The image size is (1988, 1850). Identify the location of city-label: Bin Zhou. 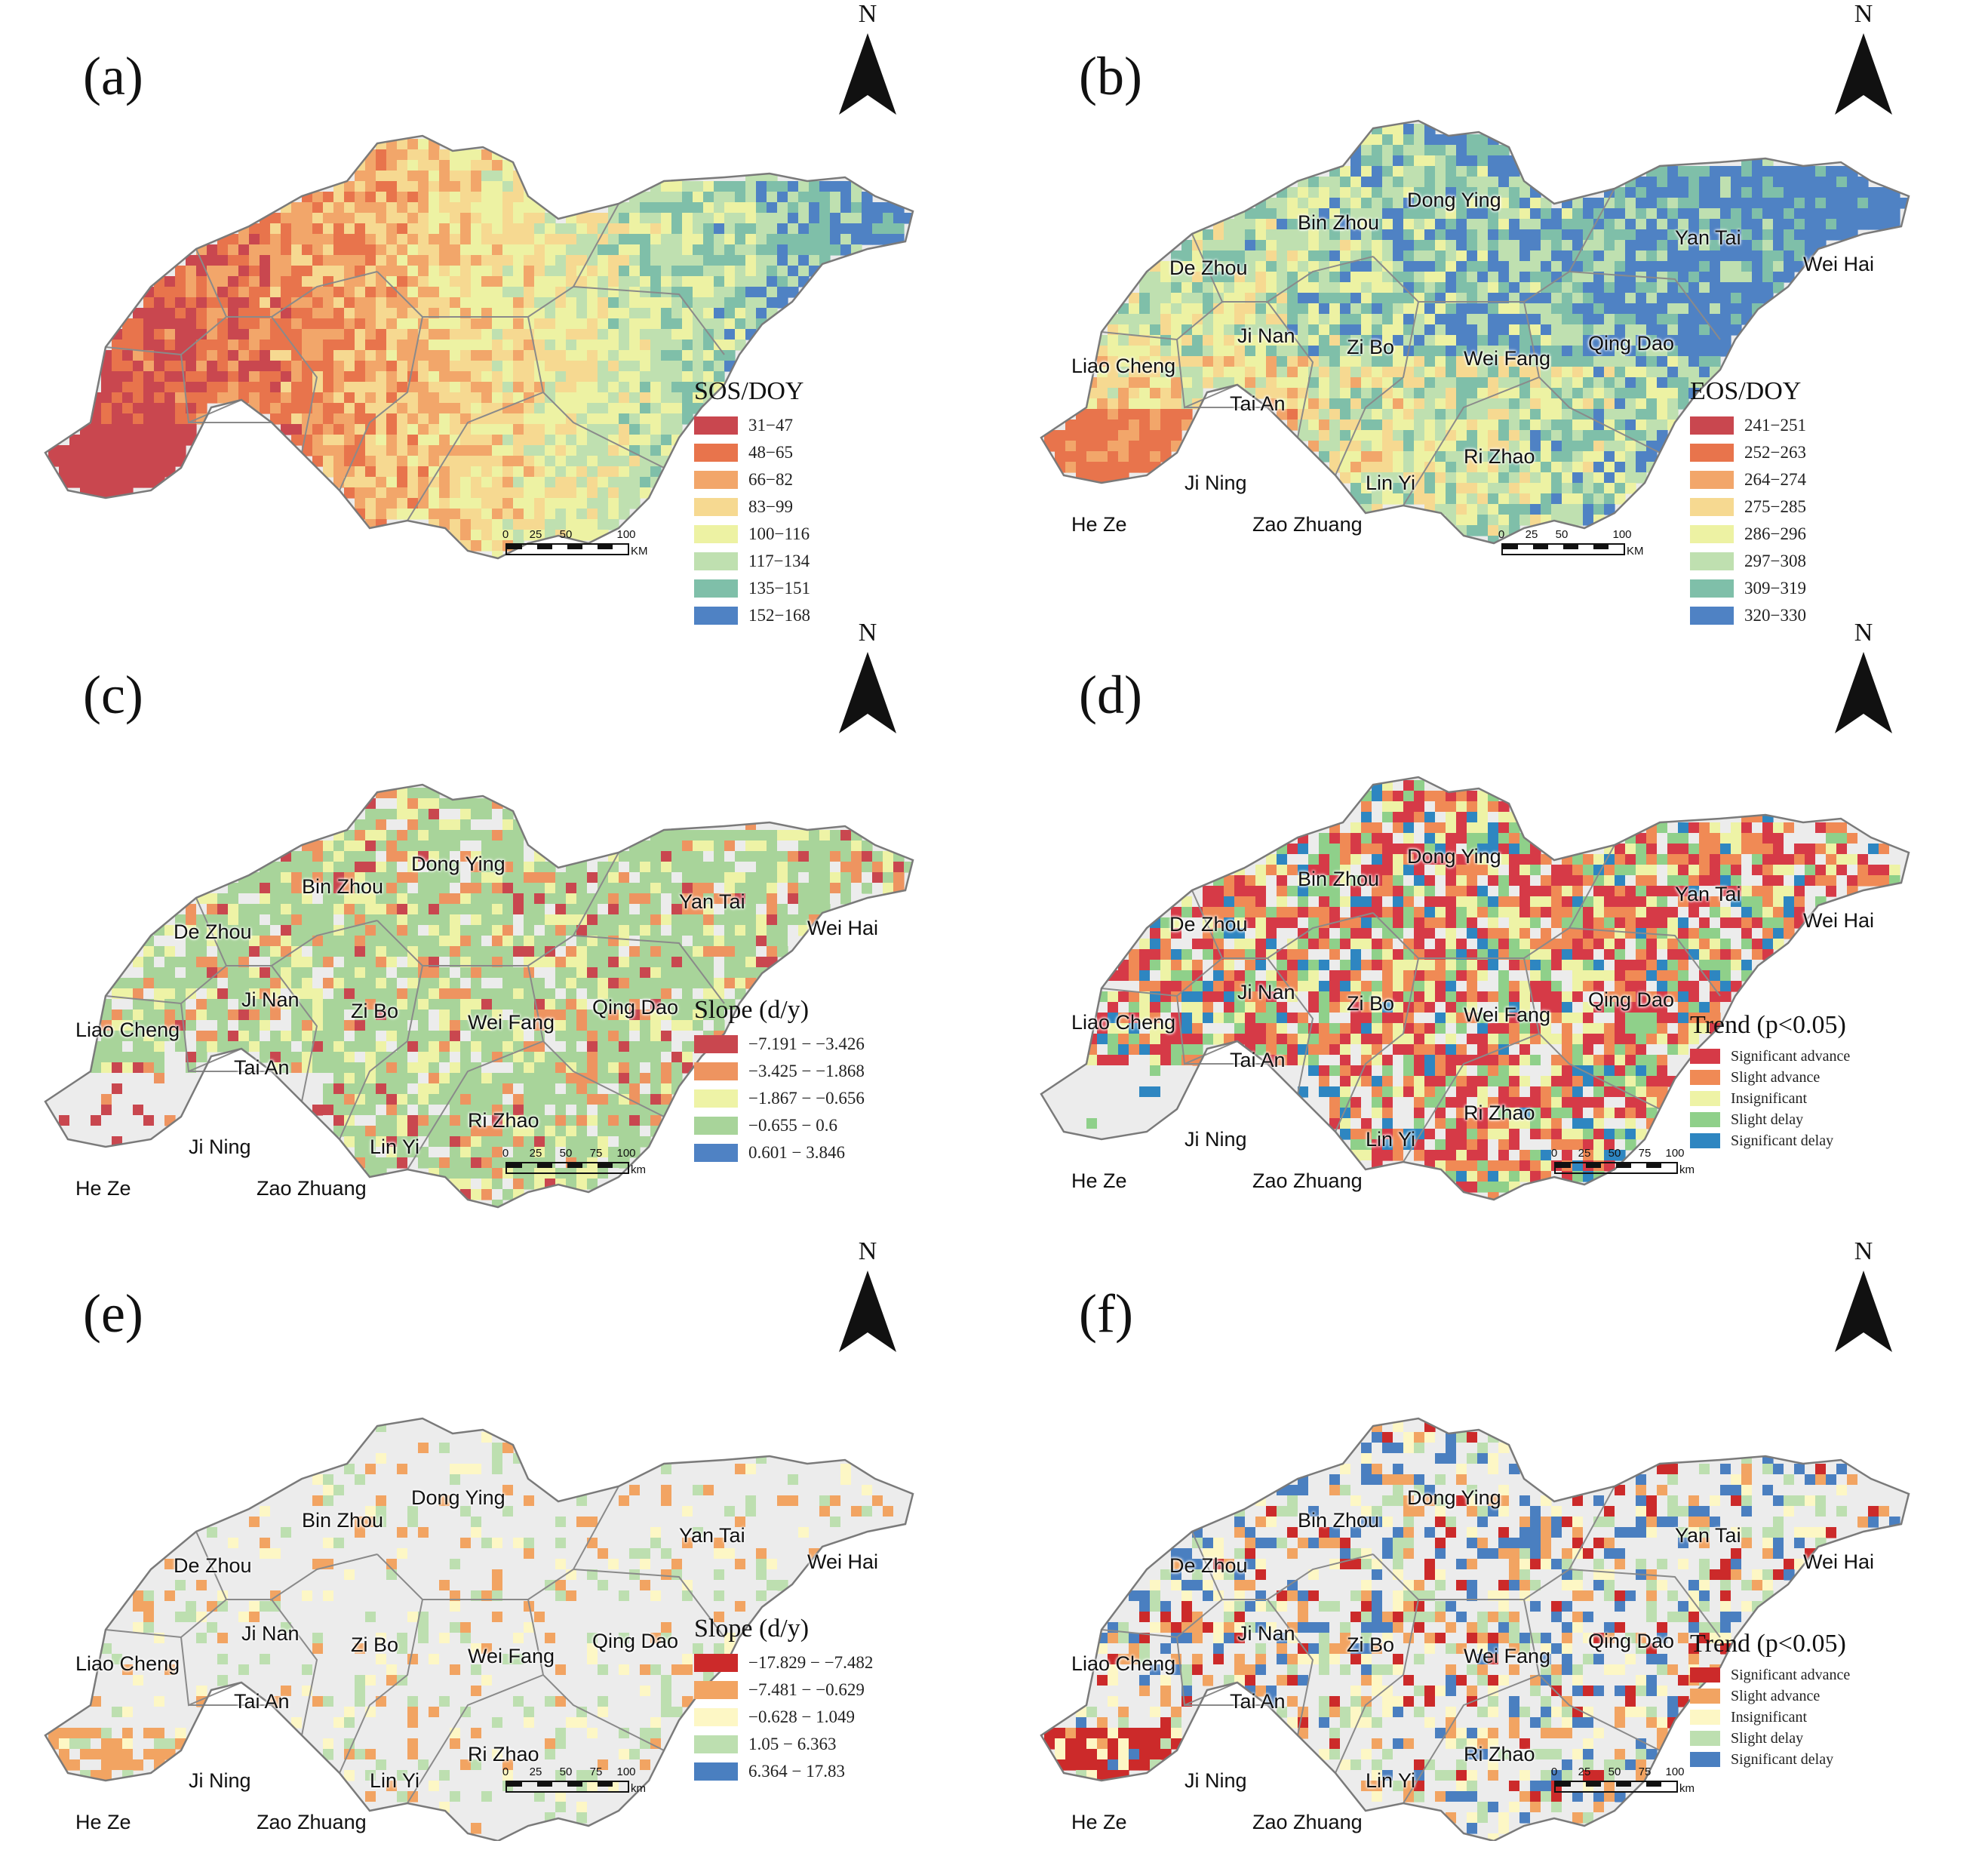
(1339, 879).